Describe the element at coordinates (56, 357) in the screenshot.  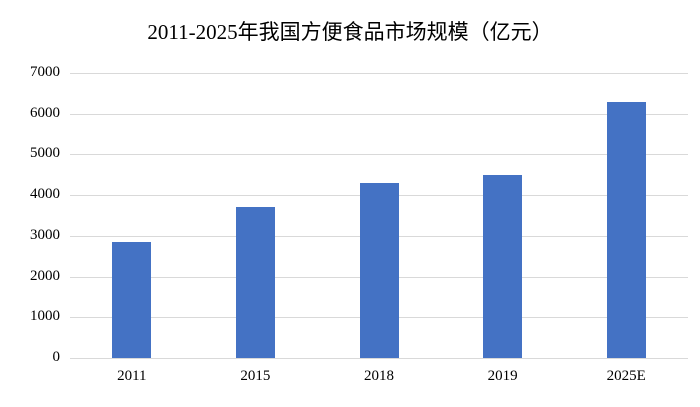
I see `y-axis-tick-label: 0` at that location.